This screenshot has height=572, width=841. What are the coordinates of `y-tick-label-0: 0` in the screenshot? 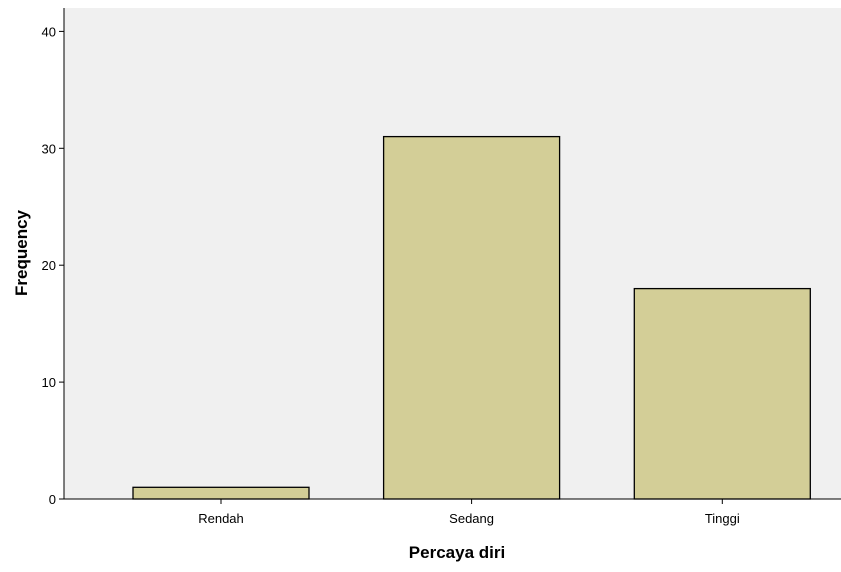 It's located at (52, 499).